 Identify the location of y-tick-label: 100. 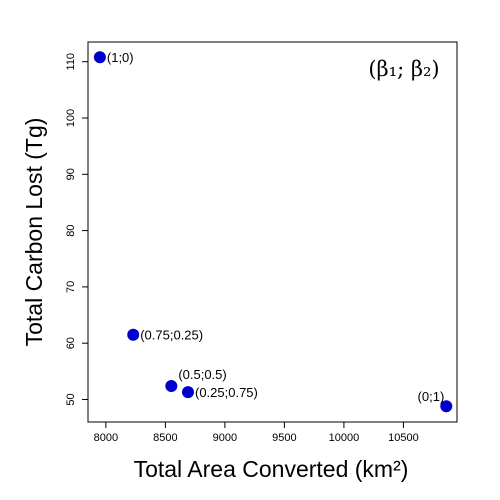
(71, 118).